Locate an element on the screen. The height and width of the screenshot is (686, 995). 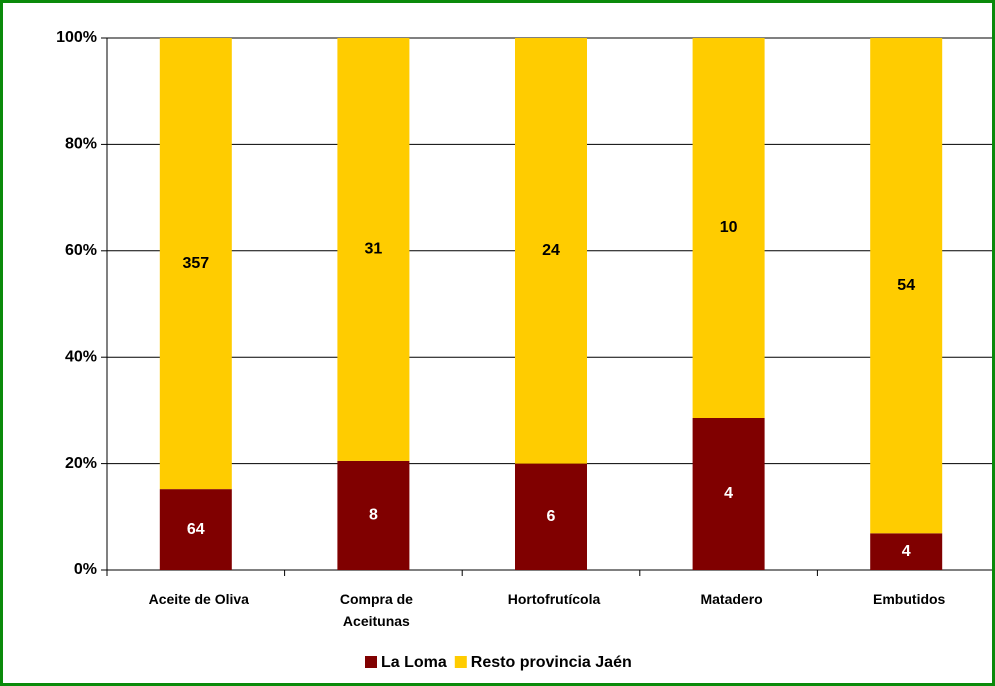
data-label: 64 is located at coordinates (196, 529).